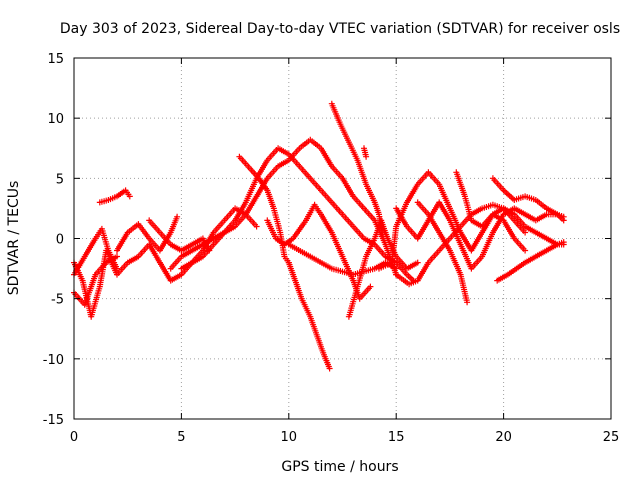 This screenshot has width=640, height=480. I want to click on y-tick-label: -5, so click(57, 300).